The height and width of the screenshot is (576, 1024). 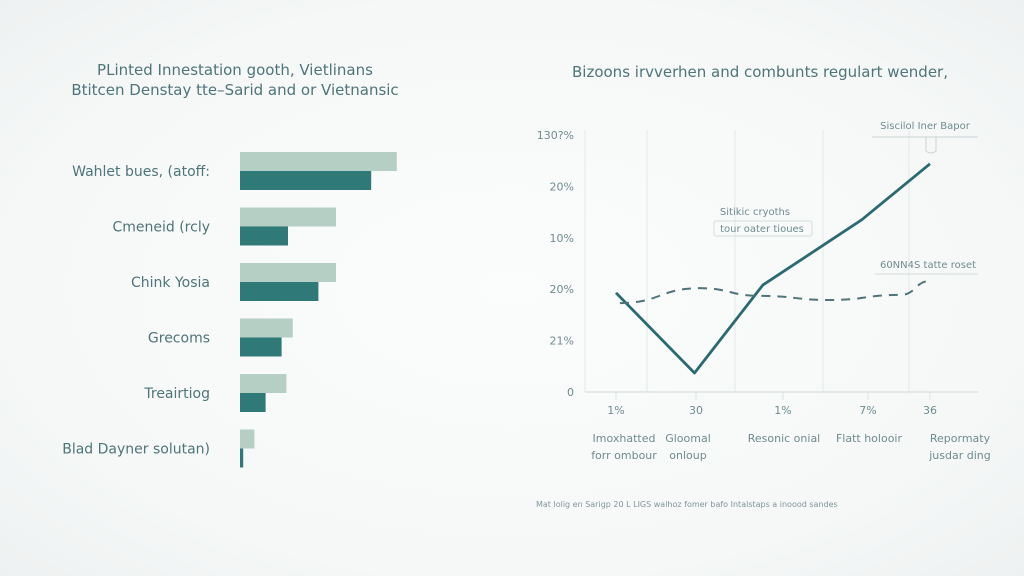 I want to click on x-category-label: Gloomal, so click(x=688, y=438).